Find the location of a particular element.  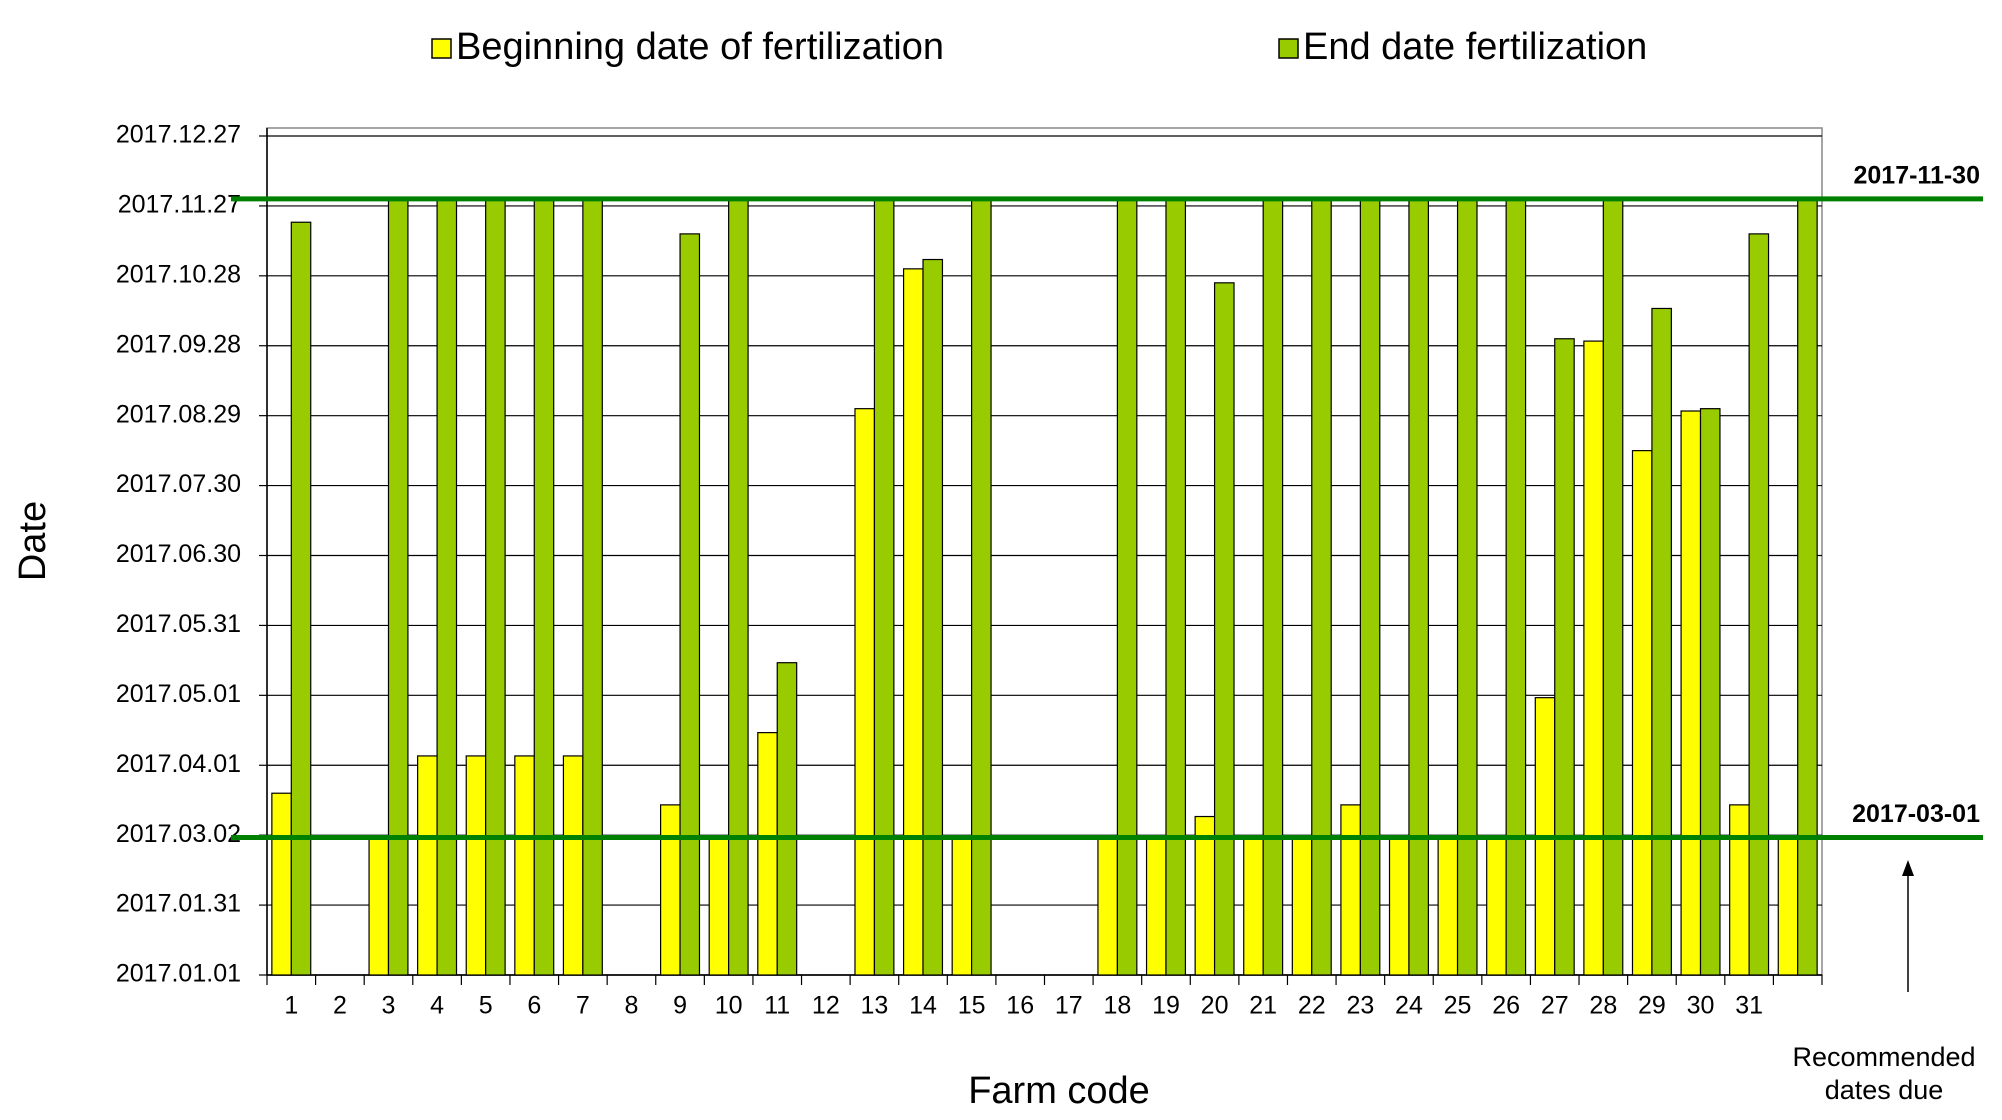

x-tick-label: 12 is located at coordinates (826, 1006).